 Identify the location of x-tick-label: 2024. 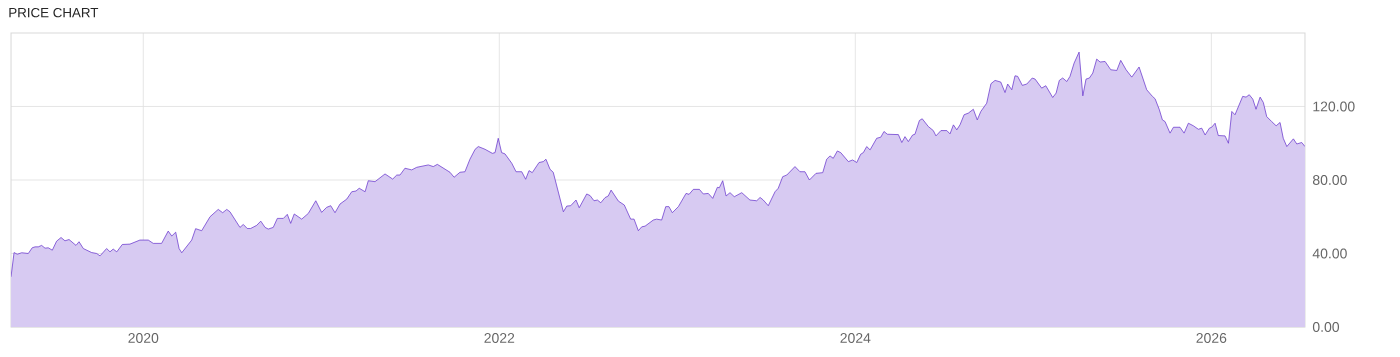
(855, 338).